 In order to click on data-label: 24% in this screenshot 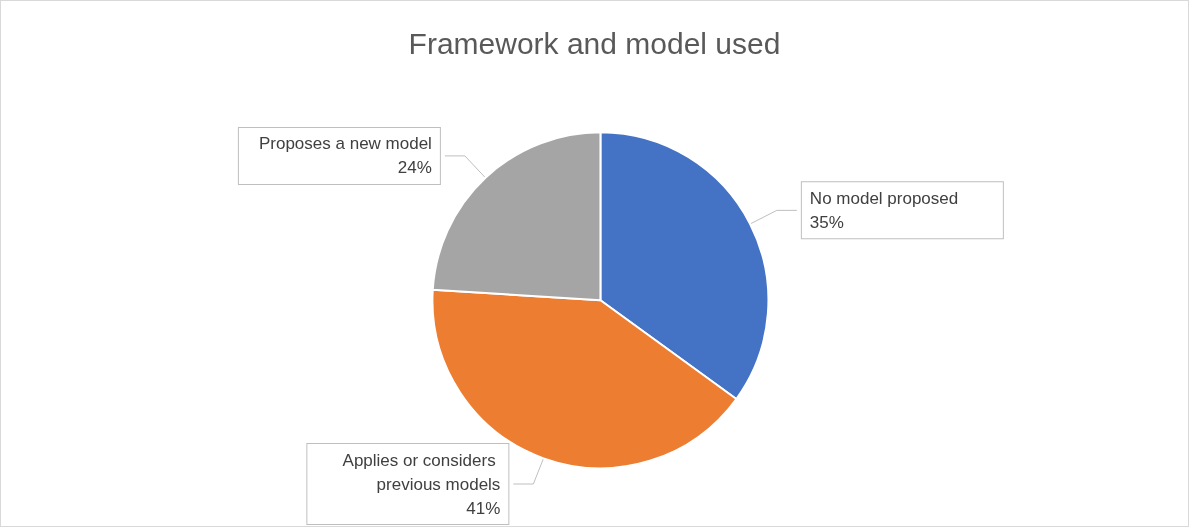, I will do `click(414, 168)`.